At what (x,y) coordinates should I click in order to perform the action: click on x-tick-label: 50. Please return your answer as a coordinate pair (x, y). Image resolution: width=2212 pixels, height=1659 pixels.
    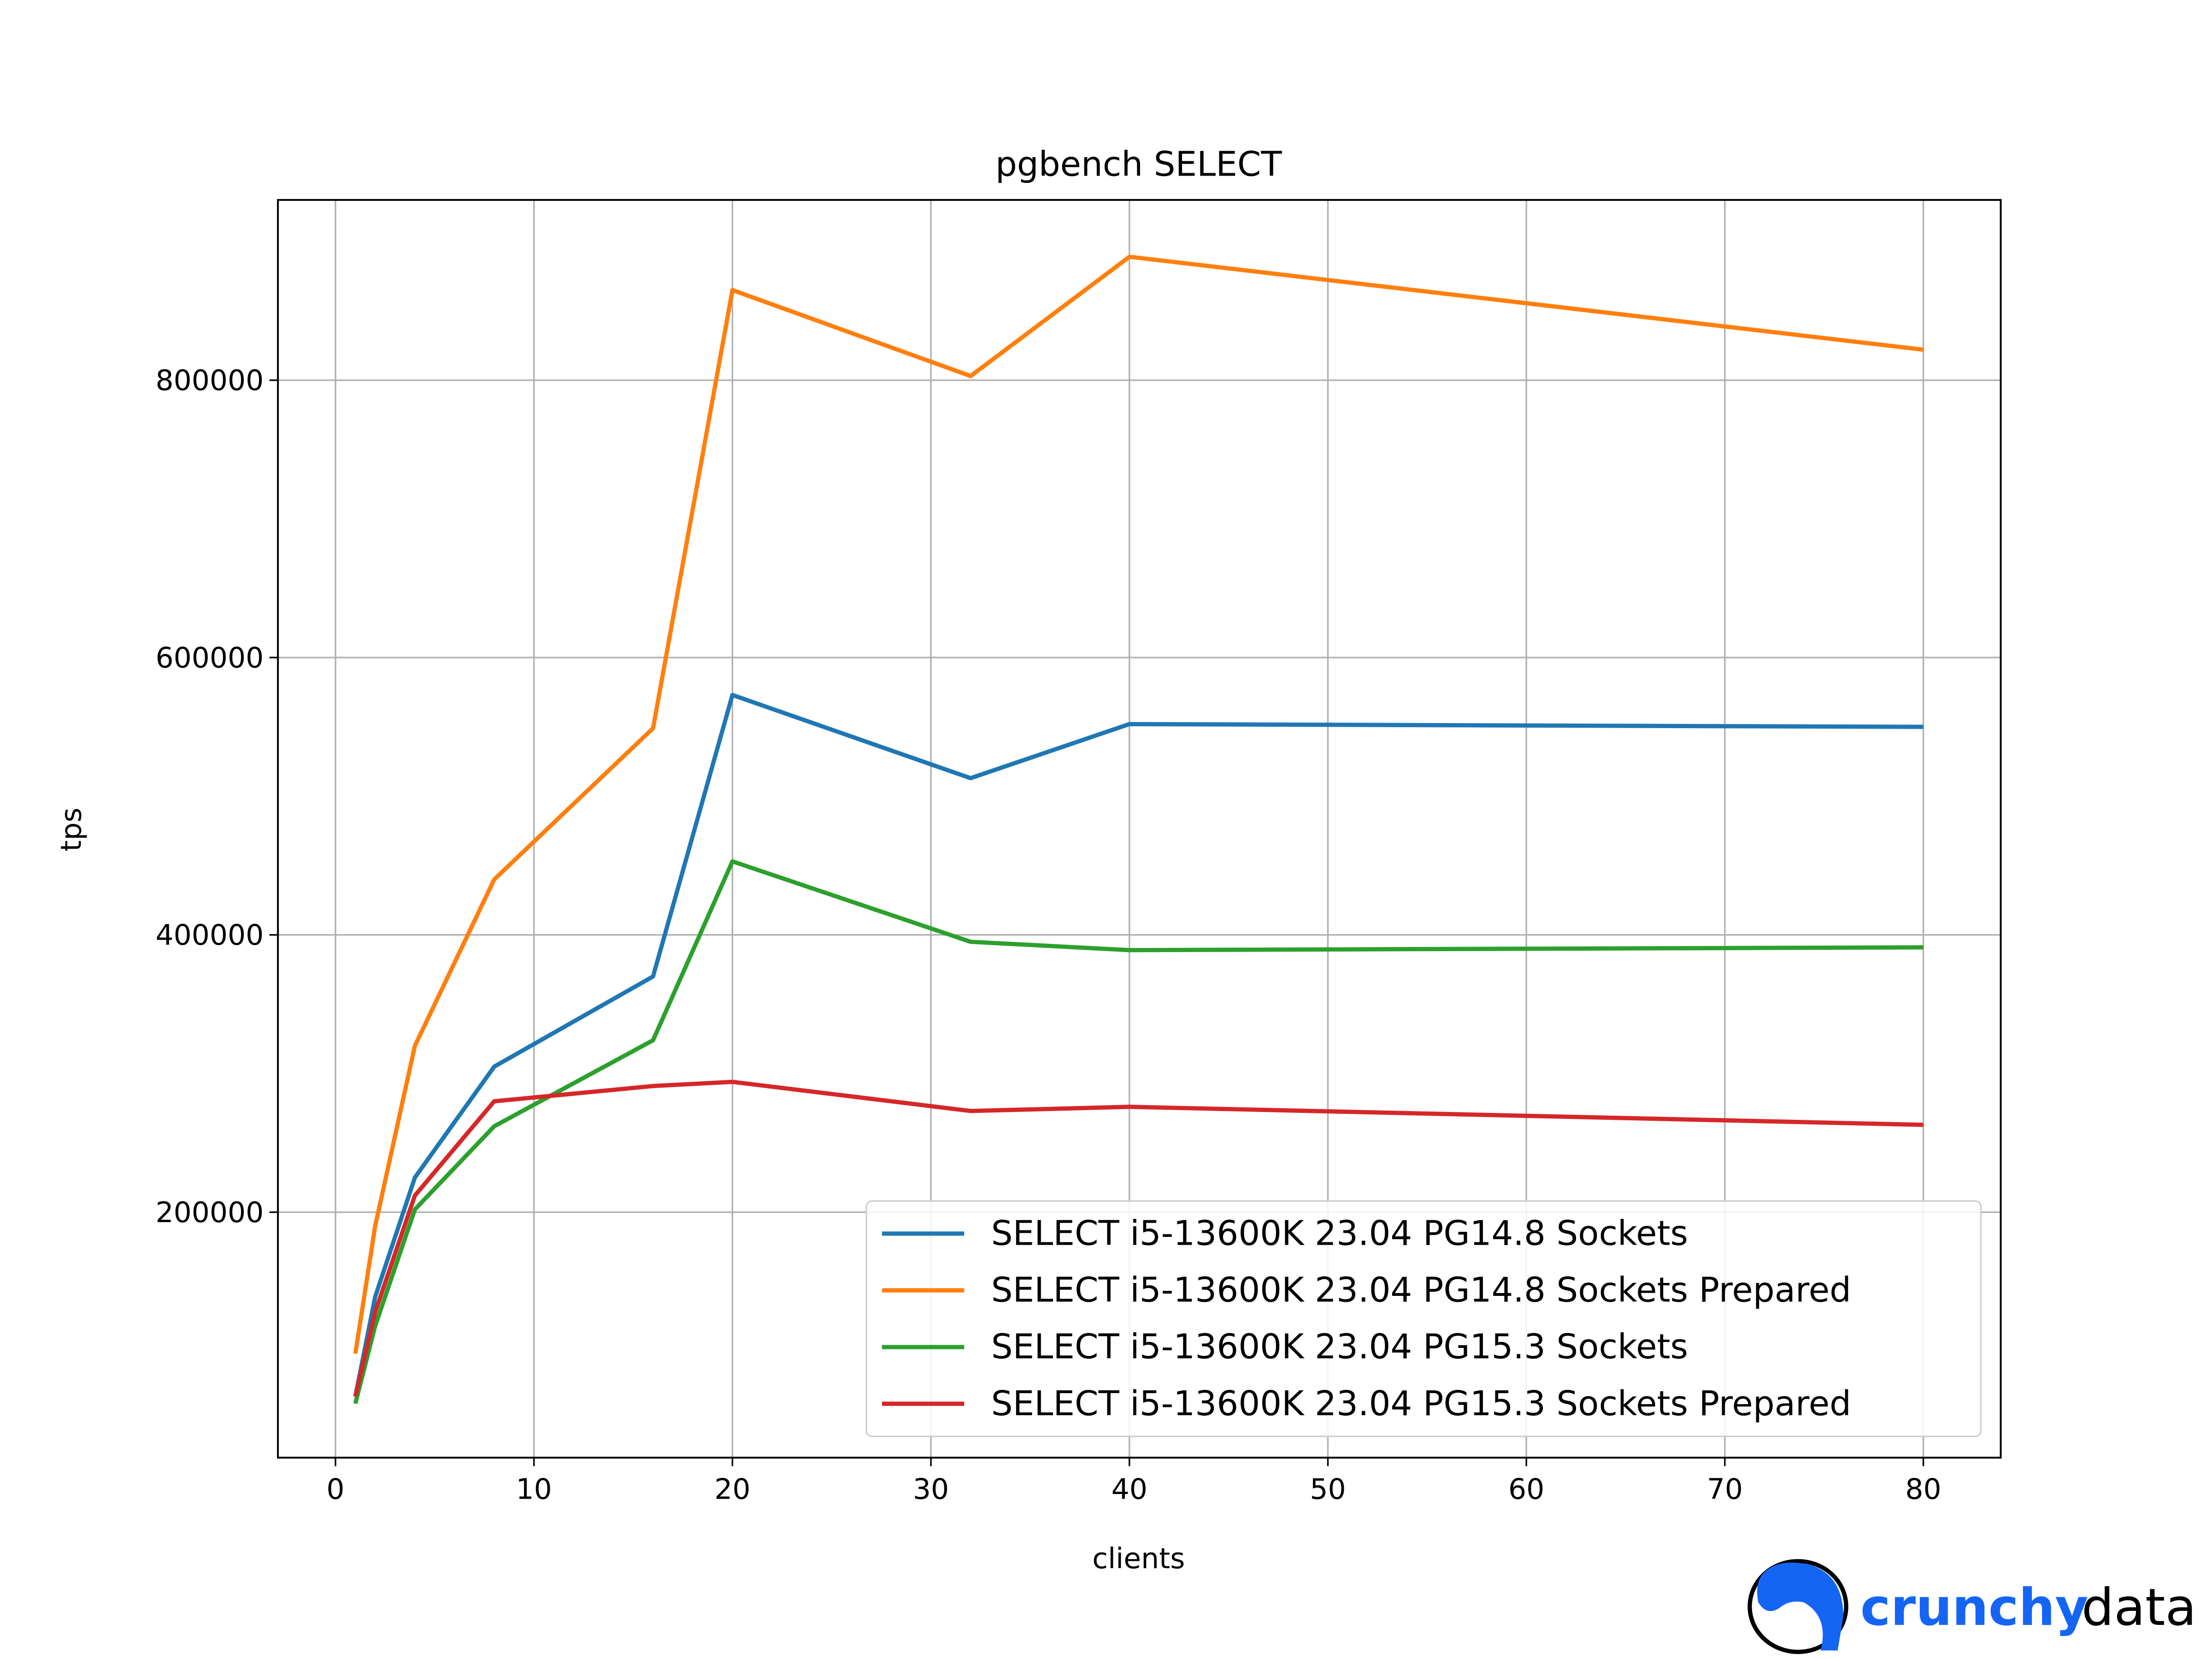
    Looking at the image, I should click on (1328, 1489).